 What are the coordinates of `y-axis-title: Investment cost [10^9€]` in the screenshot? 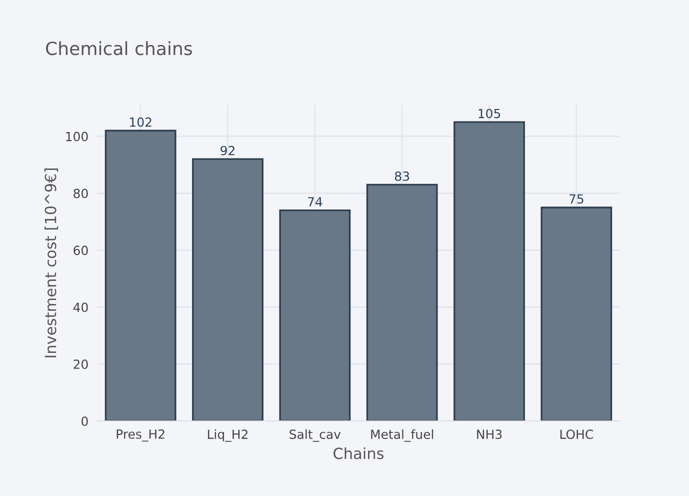 It's located at (51, 263).